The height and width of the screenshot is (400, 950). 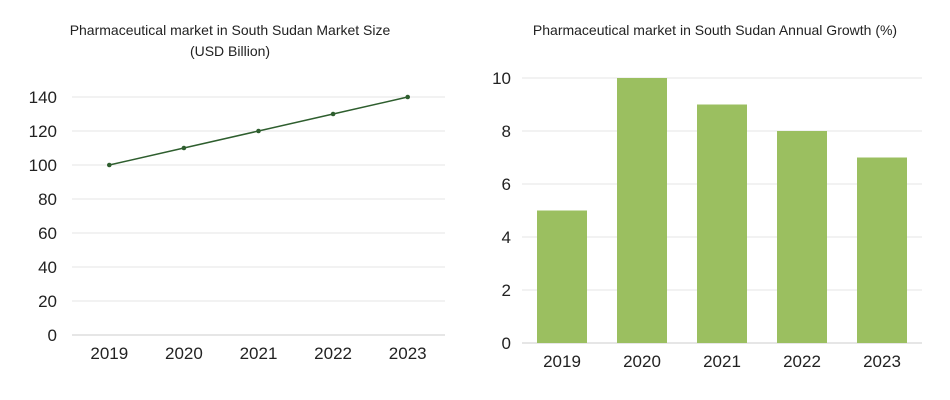 I want to click on market-size-x-tick-label: 2022, so click(x=333, y=353).